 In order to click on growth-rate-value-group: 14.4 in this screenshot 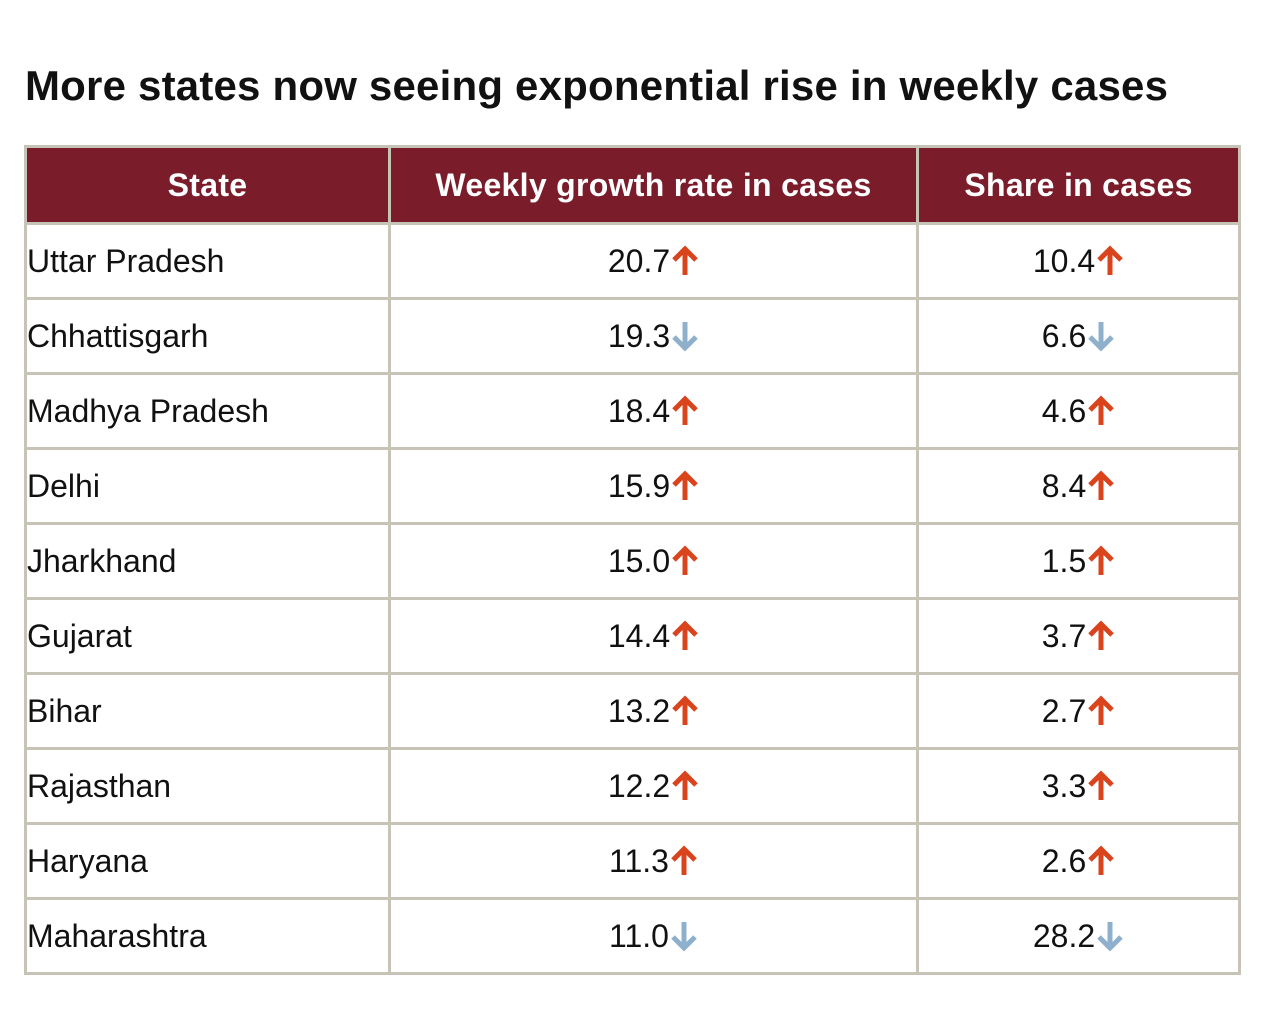, I will do `click(653, 636)`.